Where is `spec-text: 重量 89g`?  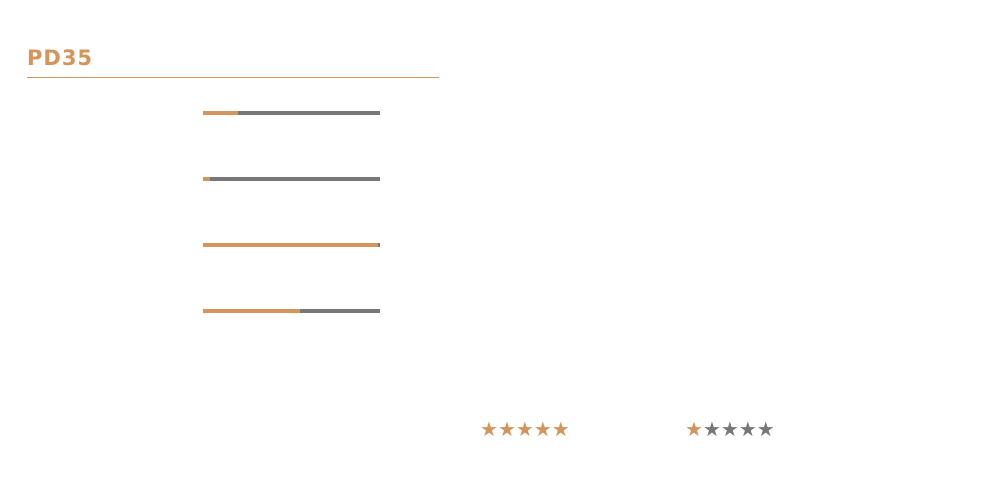
spec-text: 重量 89g is located at coordinates (264, 433).